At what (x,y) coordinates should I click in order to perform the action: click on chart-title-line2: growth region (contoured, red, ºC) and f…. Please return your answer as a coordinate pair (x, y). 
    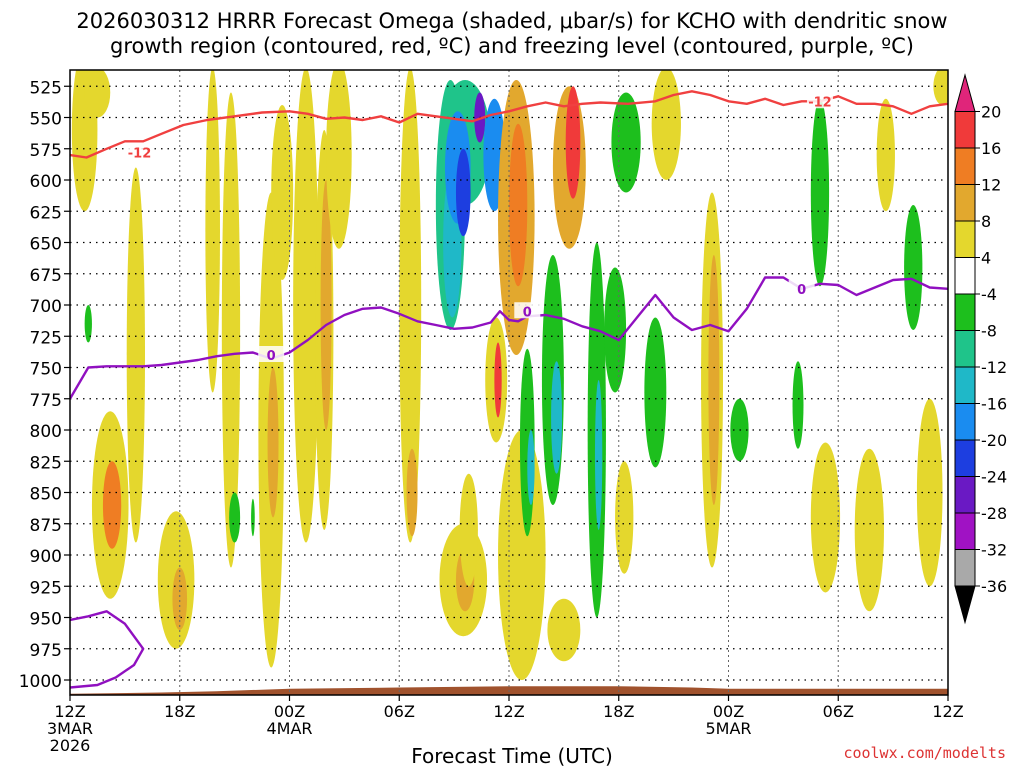
    Looking at the image, I should click on (512, 46).